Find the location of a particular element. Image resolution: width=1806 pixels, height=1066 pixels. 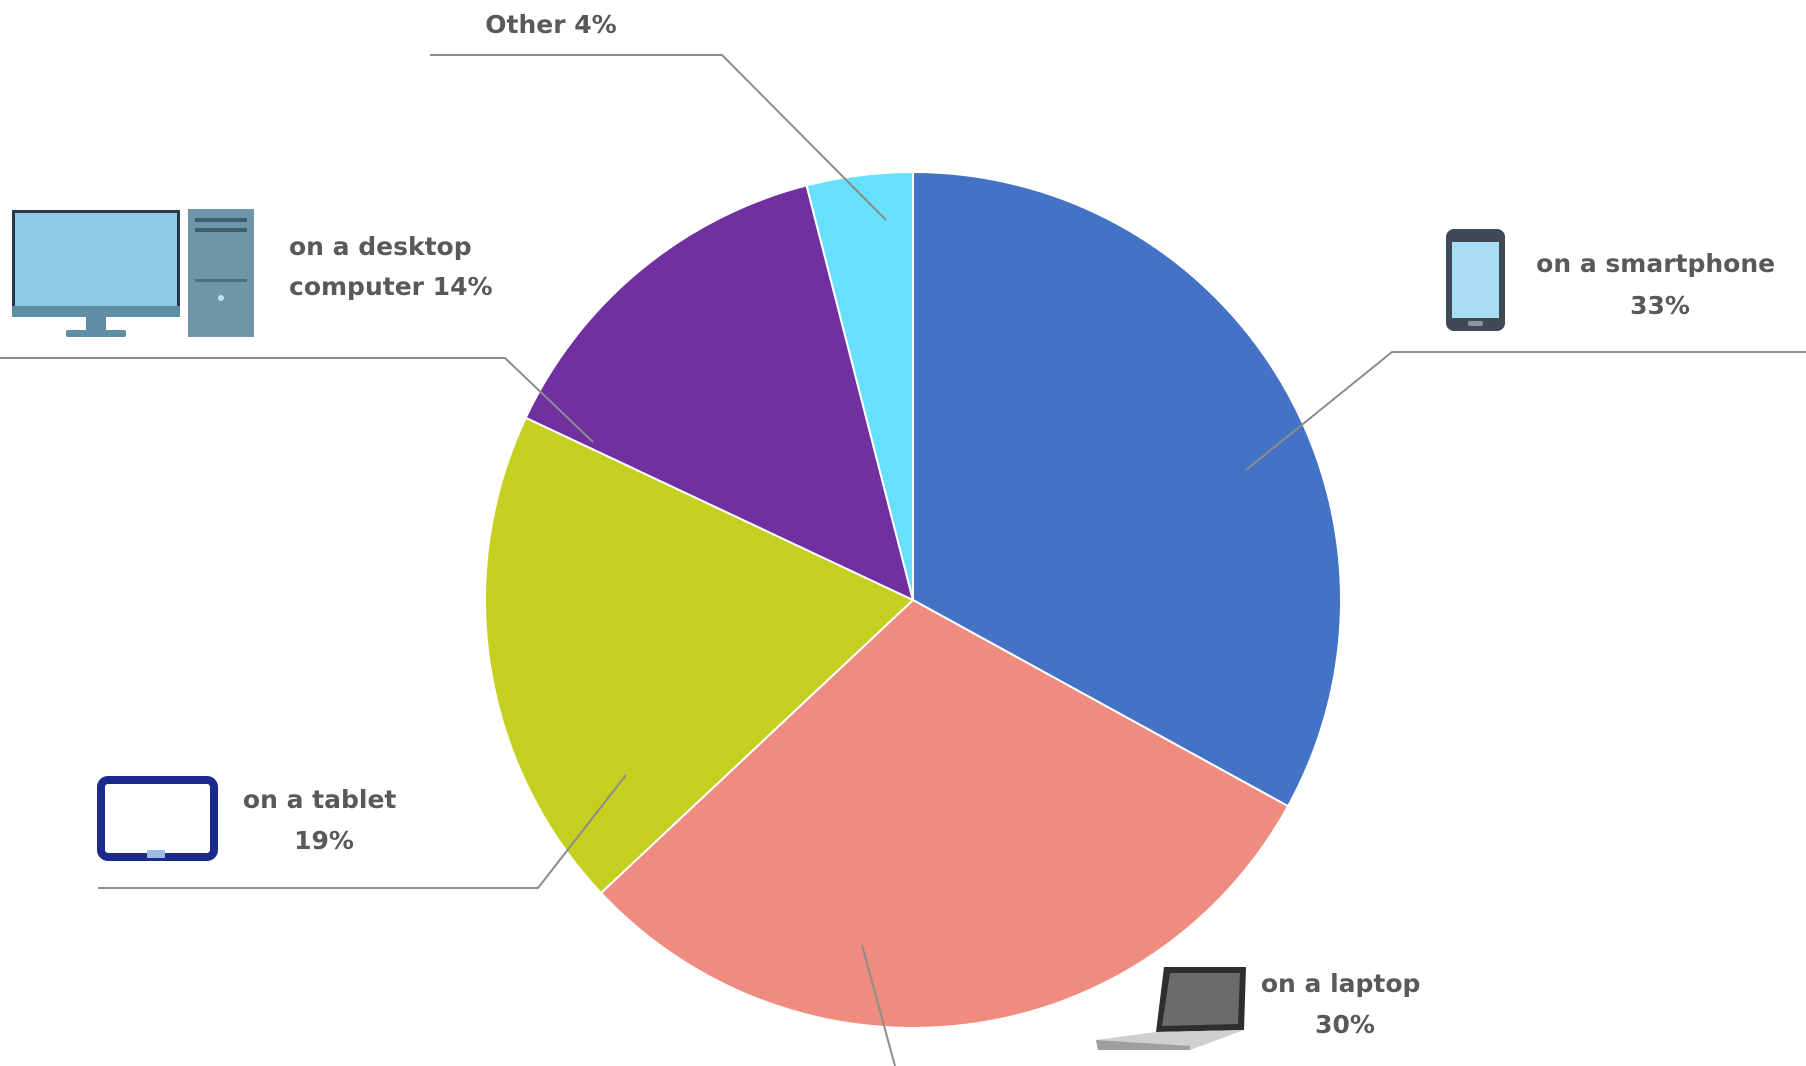

pie-slice-desktop is located at coordinates (719, 393).